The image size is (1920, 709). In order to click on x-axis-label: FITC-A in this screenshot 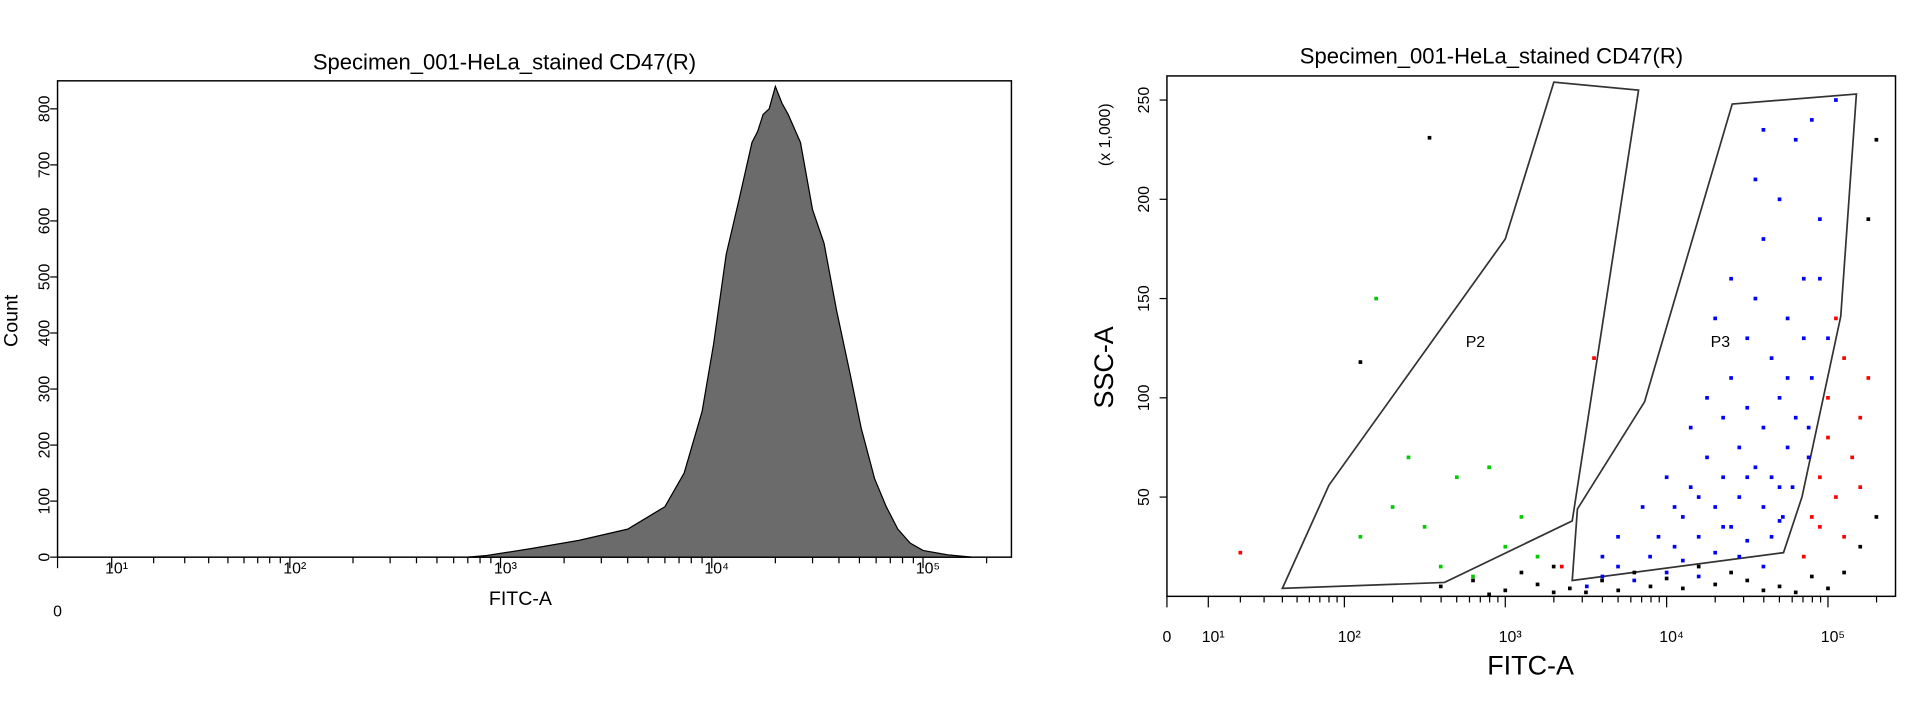, I will do `click(521, 599)`.